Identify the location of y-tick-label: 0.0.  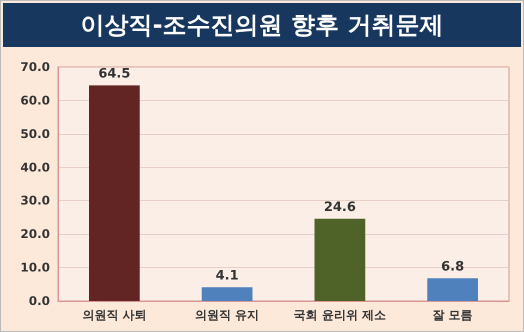
(39, 301).